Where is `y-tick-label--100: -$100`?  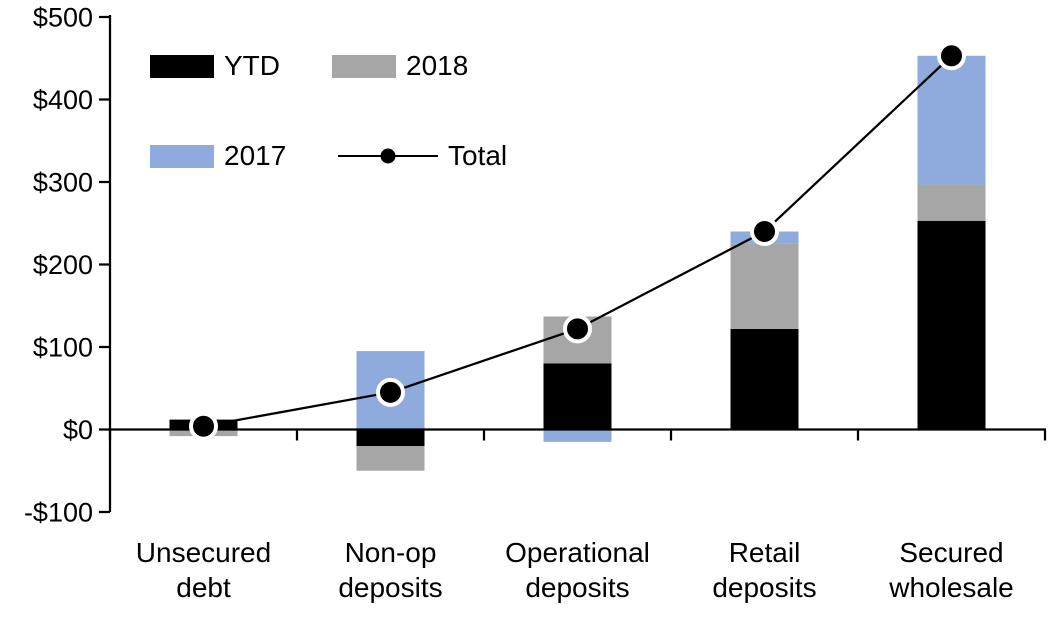 y-tick-label--100: -$100 is located at coordinates (58, 513).